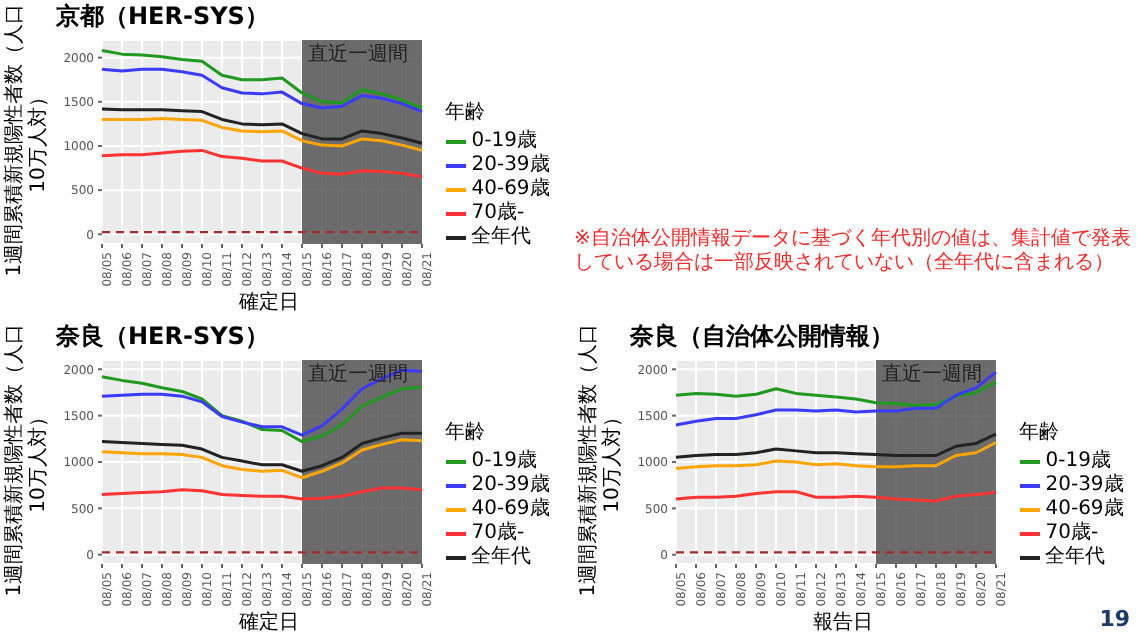 The width and height of the screenshot is (1138, 640). Describe the element at coordinates (762, 336) in the screenshot. I see `chart-title: 奈良（自治体公開情報）` at that location.